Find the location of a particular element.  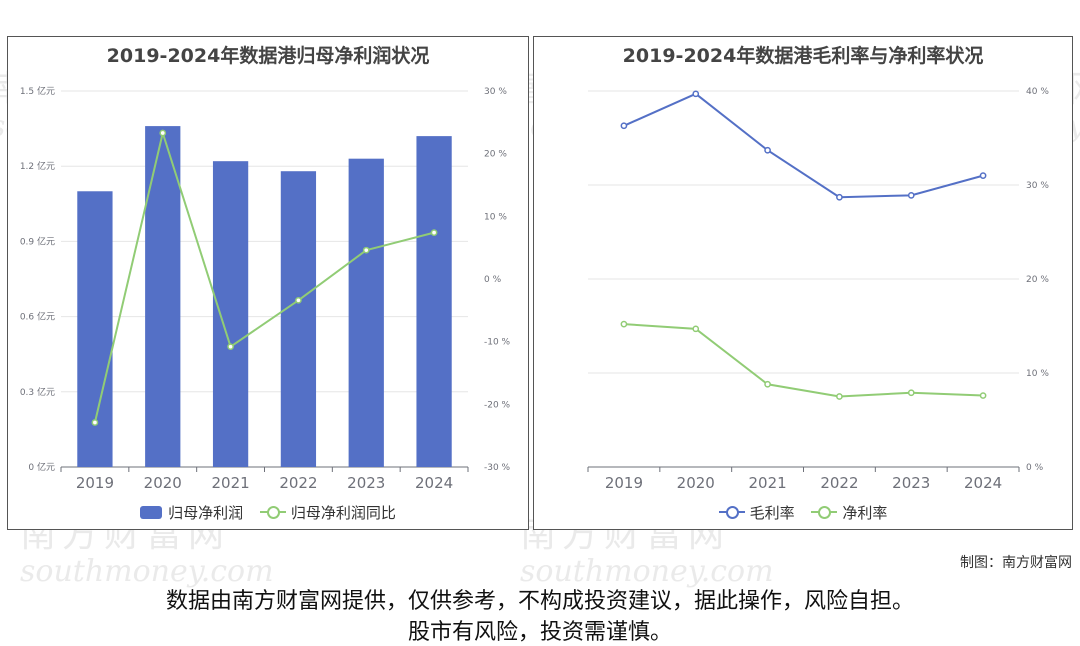

y-tick-label: 0.6 亿元 is located at coordinates (37, 317).